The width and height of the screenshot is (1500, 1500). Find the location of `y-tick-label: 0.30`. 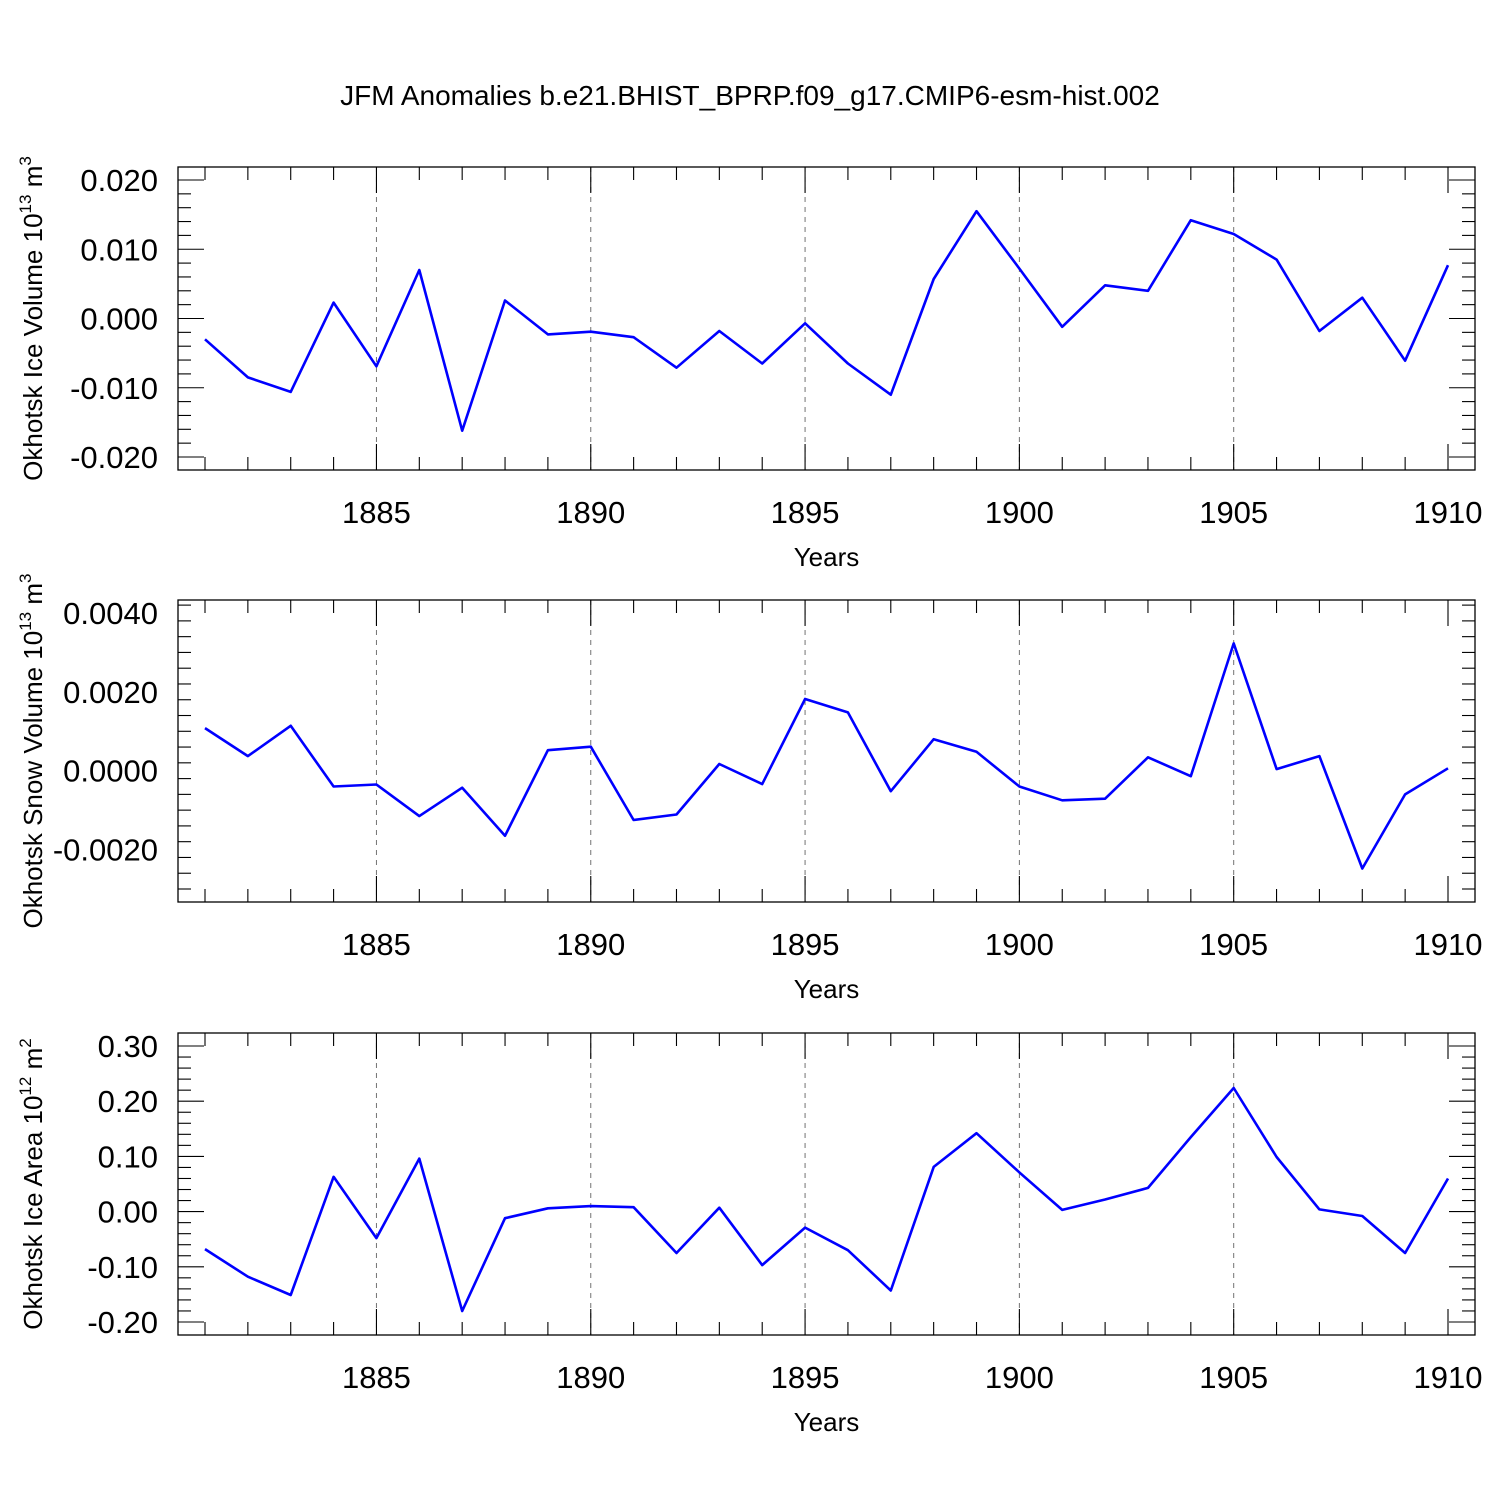

y-tick-label: 0.30 is located at coordinates (128, 1046).